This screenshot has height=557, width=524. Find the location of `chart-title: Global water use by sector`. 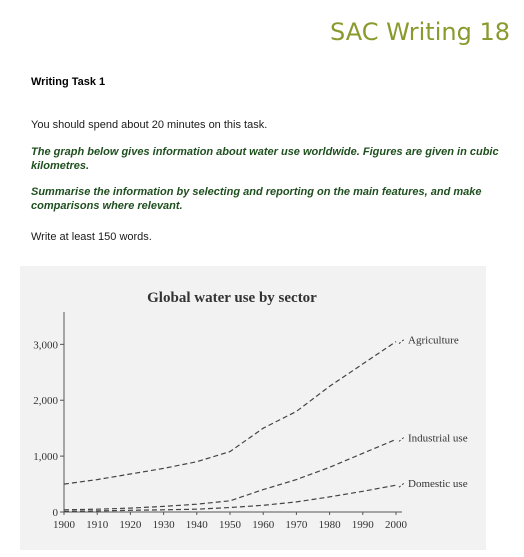

chart-title: Global water use by sector is located at coordinates (232, 298).